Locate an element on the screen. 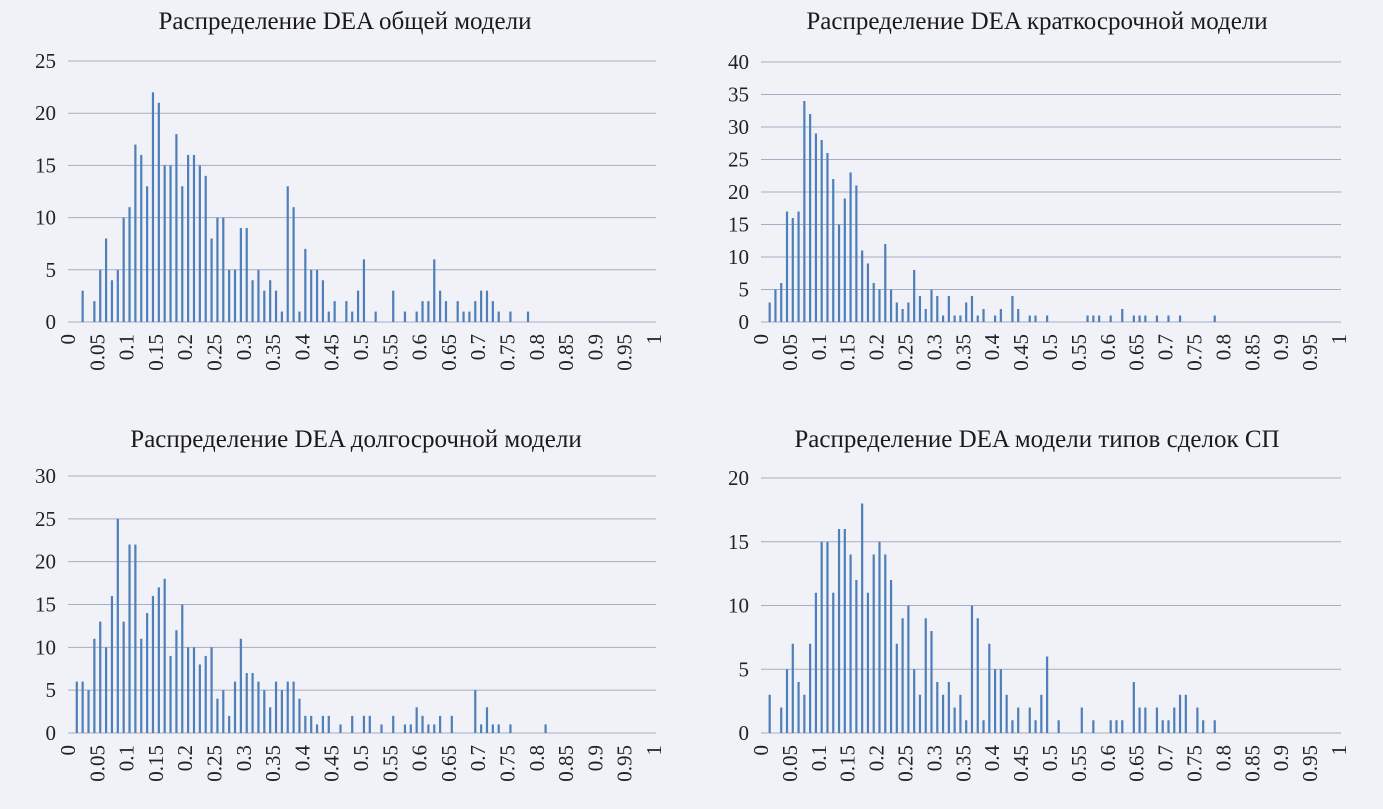 This screenshot has height=809, width=1383. x-tick-label: 0 is located at coordinates (68, 750).